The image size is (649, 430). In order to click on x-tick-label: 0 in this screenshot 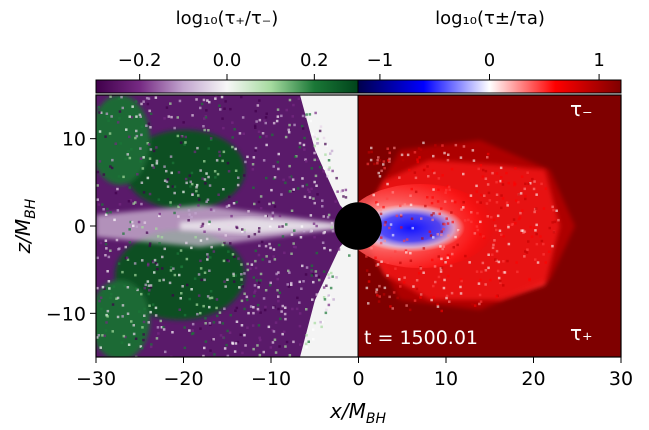, I will do `click(358, 379)`.